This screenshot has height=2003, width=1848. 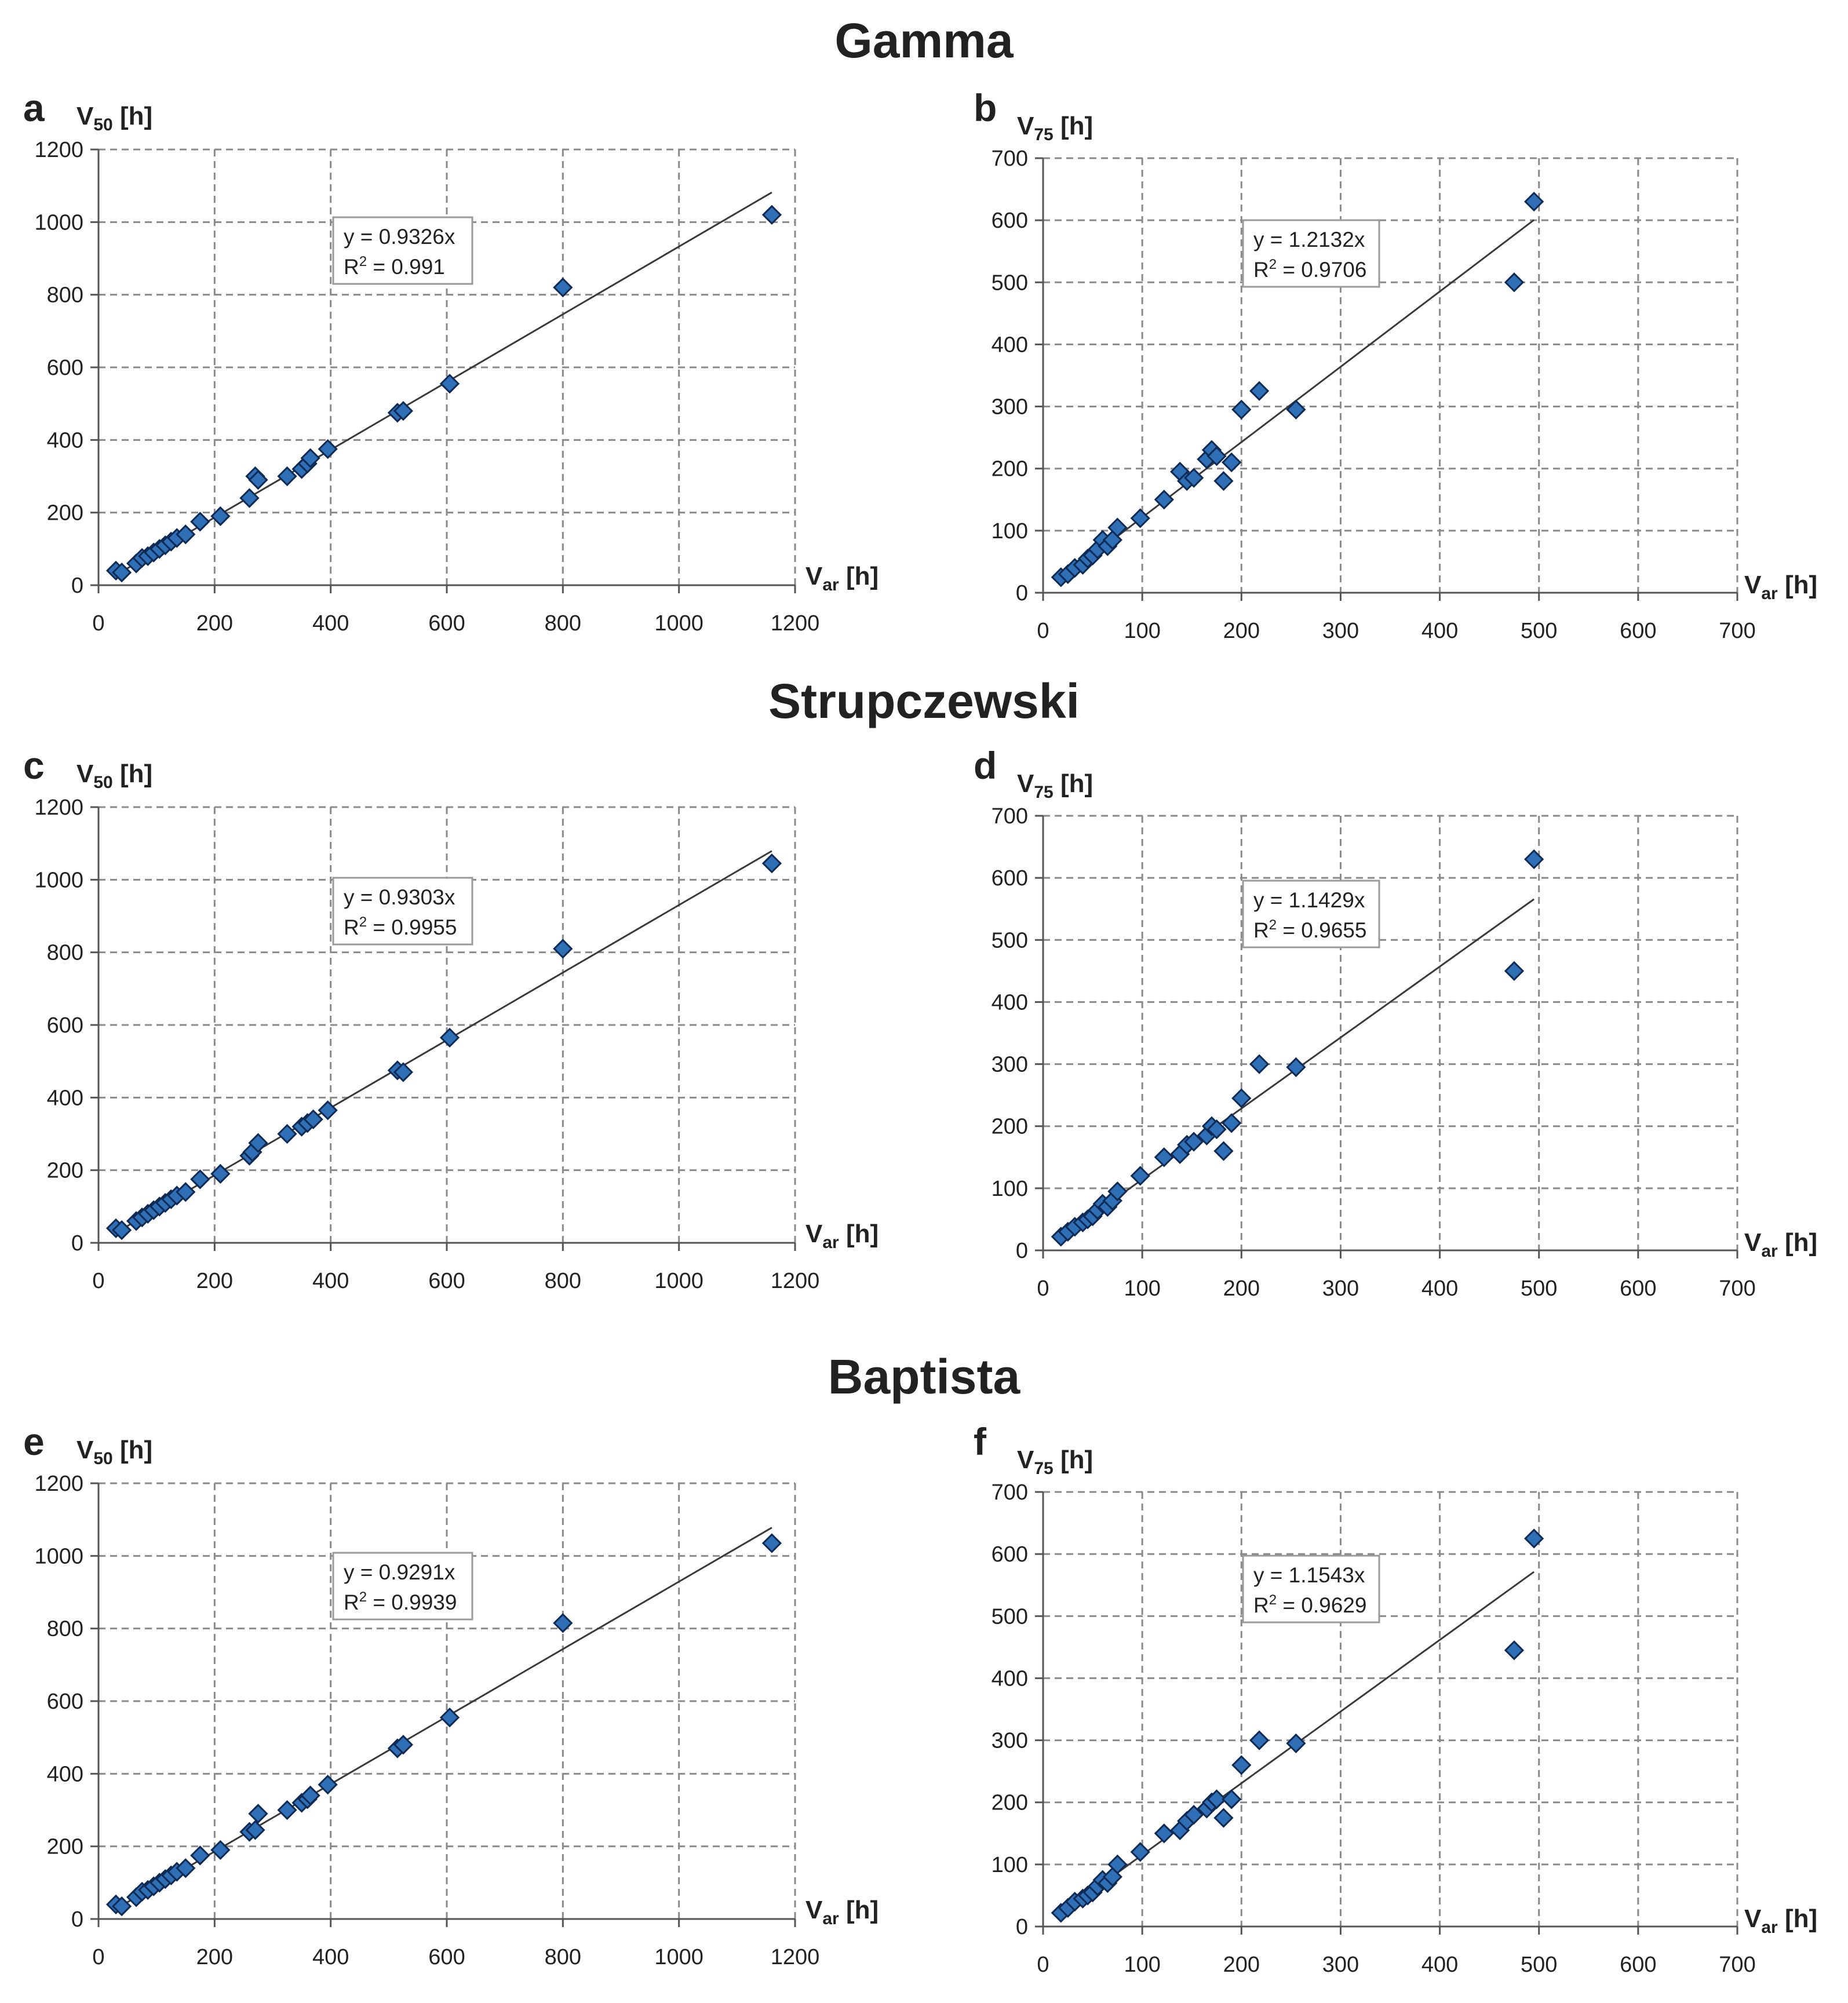 What do you see at coordinates (1010, 1492) in the screenshot?
I see `y-tick-label-f-700: 700` at bounding box center [1010, 1492].